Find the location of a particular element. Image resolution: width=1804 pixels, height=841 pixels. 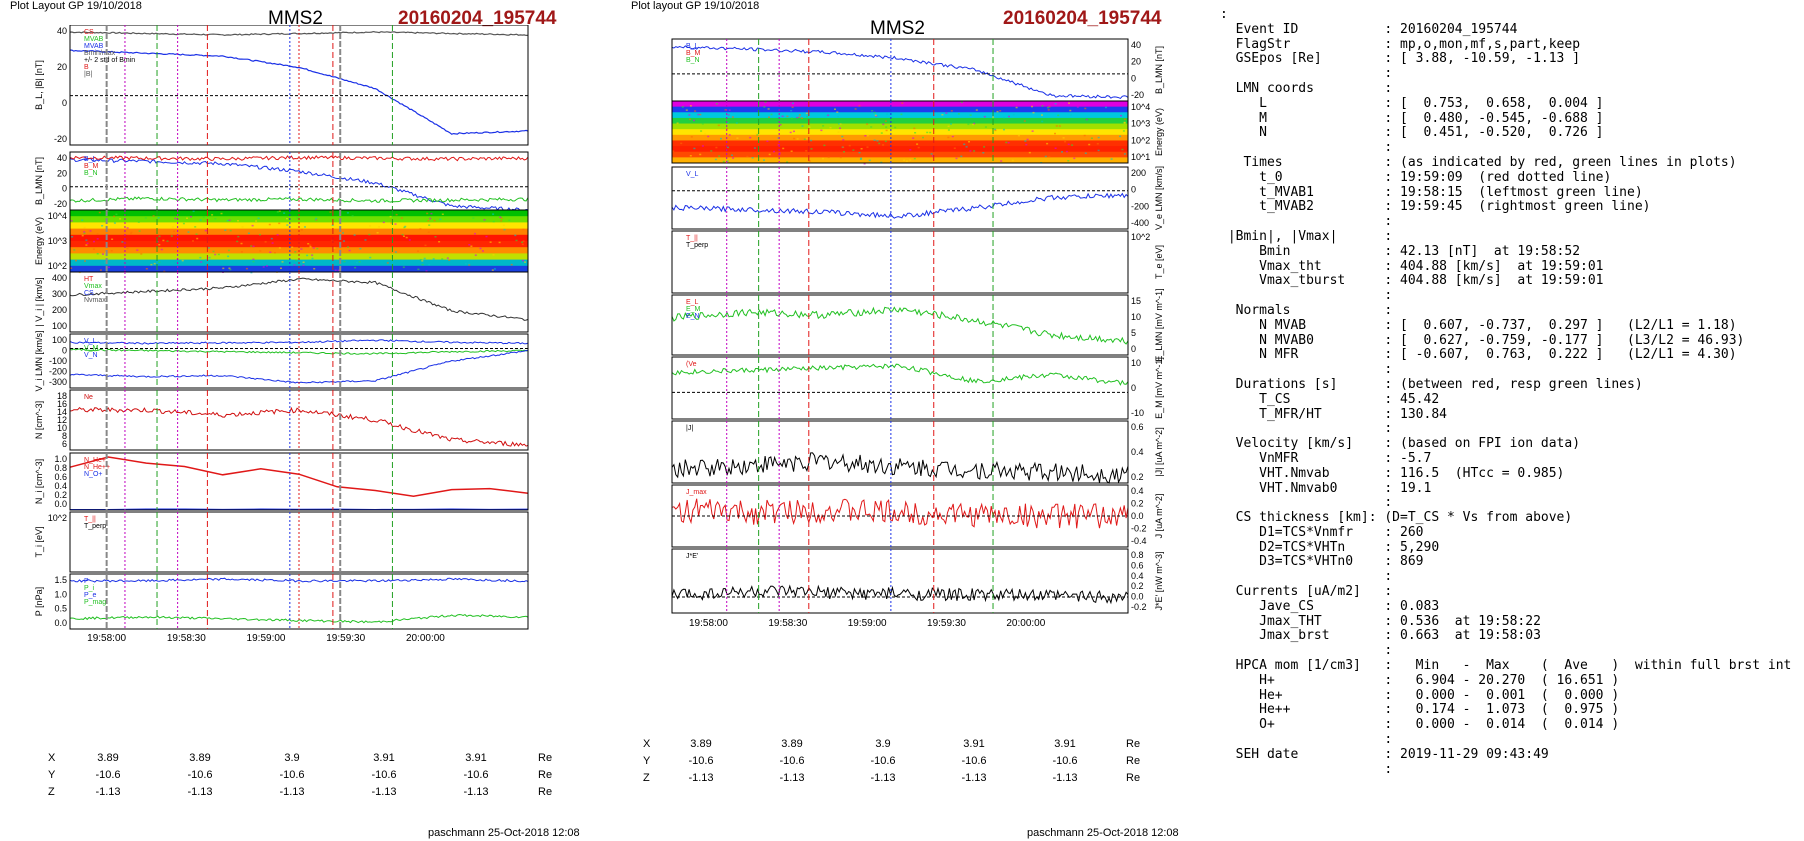

left-ytick-label: 10^2 is located at coordinates (57, 266).